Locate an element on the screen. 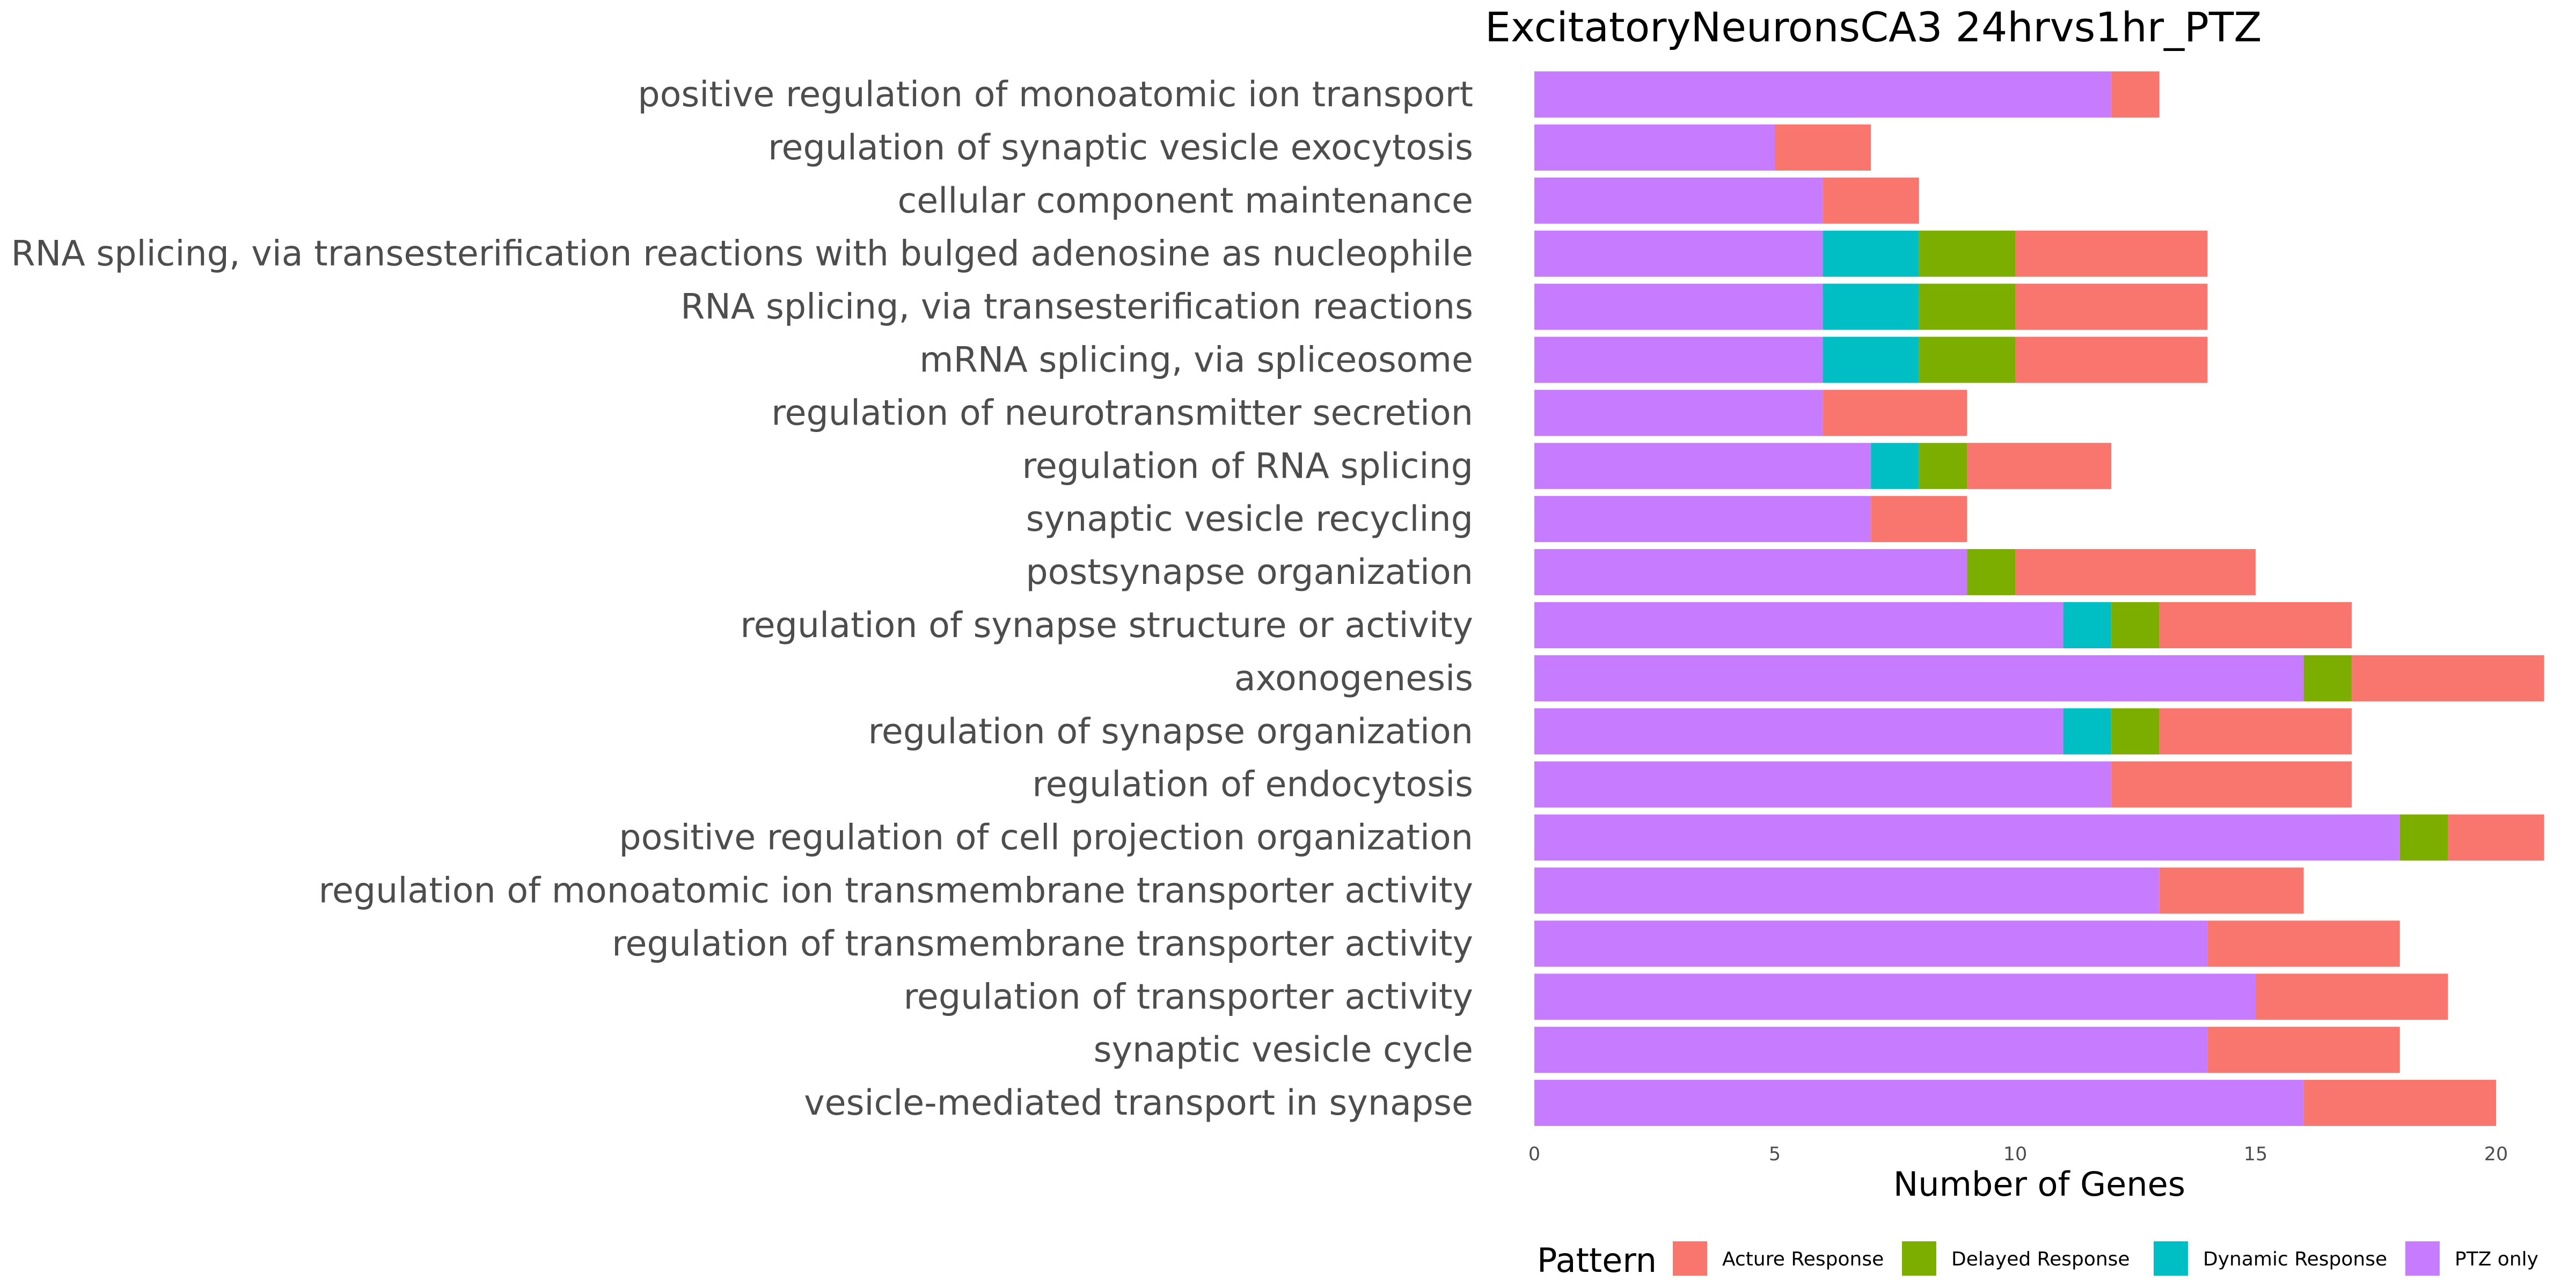 This screenshot has width=2576, height=1288. category-label: regulation of RNA splicing is located at coordinates (1247, 466).